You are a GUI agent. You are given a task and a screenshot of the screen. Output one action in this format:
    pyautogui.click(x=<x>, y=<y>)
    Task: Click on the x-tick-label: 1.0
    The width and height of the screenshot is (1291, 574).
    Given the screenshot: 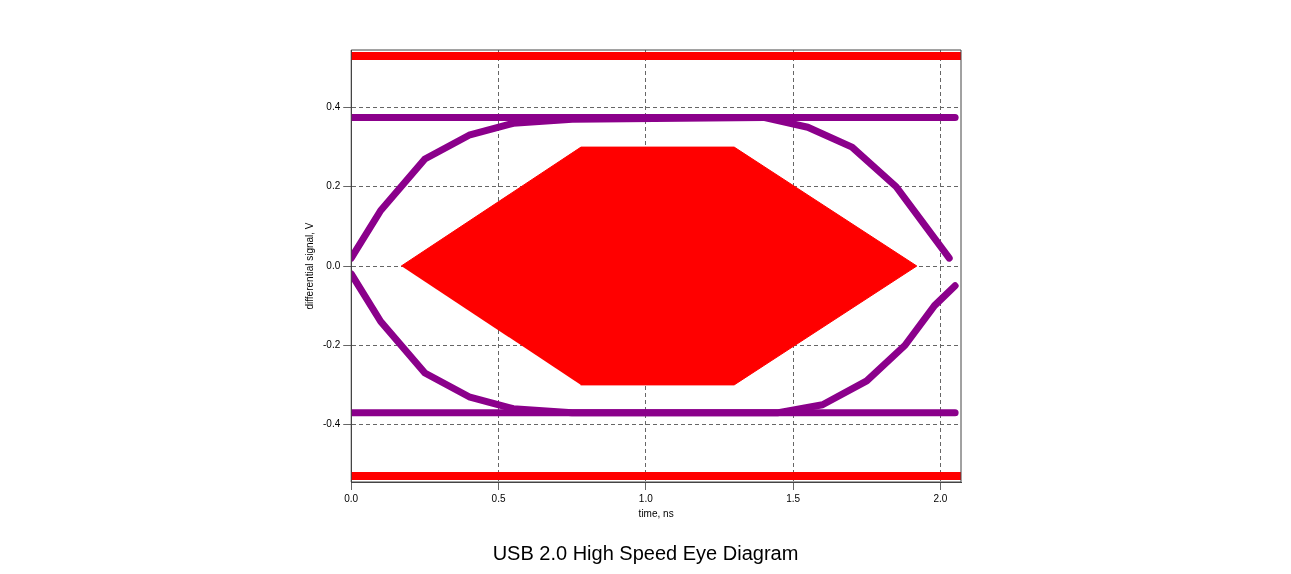 What is the action you would take?
    pyautogui.click(x=646, y=498)
    